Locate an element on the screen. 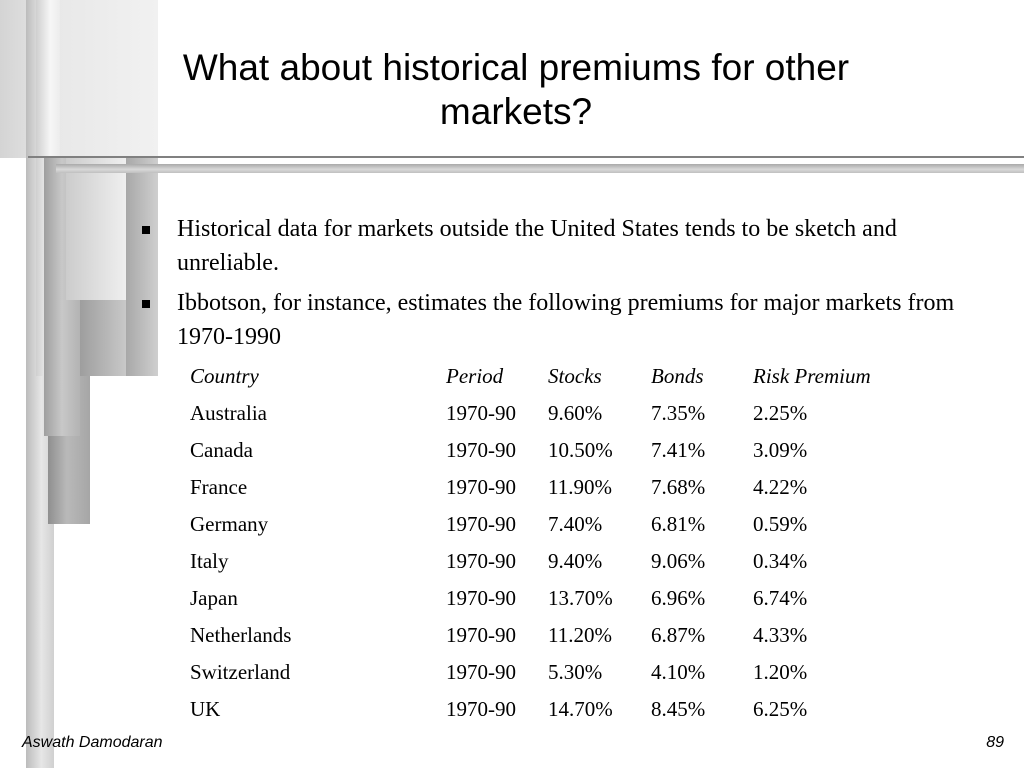 This screenshot has width=1024, height=768. cell-risk-premium: 2.25% is located at coordinates (780, 413).